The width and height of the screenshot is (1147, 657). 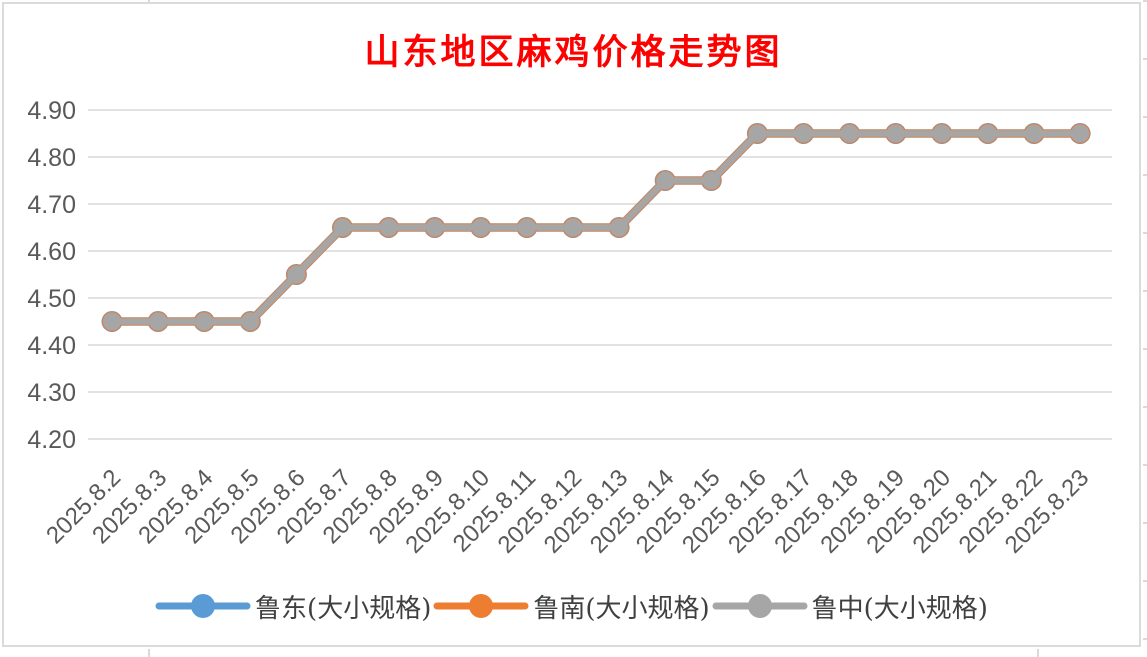 I want to click on legend-label: 鲁南(大小规格), so click(x=621, y=608).